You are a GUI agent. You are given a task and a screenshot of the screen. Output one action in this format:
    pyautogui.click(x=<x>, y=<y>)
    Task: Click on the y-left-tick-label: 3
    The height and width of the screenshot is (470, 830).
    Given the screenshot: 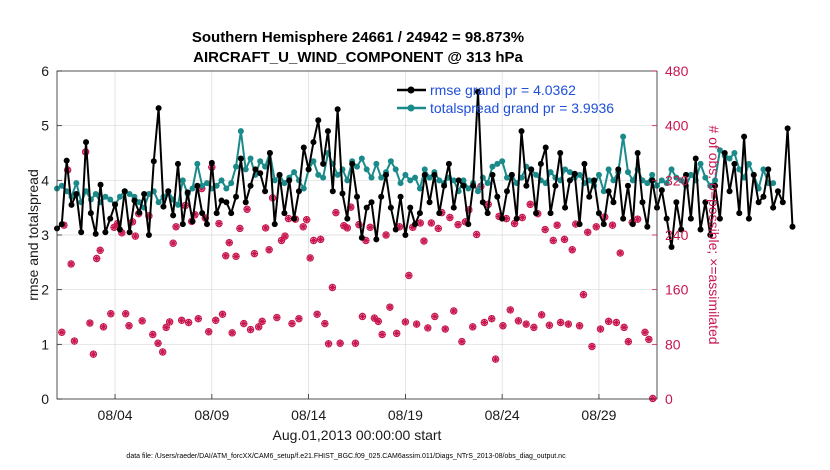 What is the action you would take?
    pyautogui.click(x=45, y=235)
    